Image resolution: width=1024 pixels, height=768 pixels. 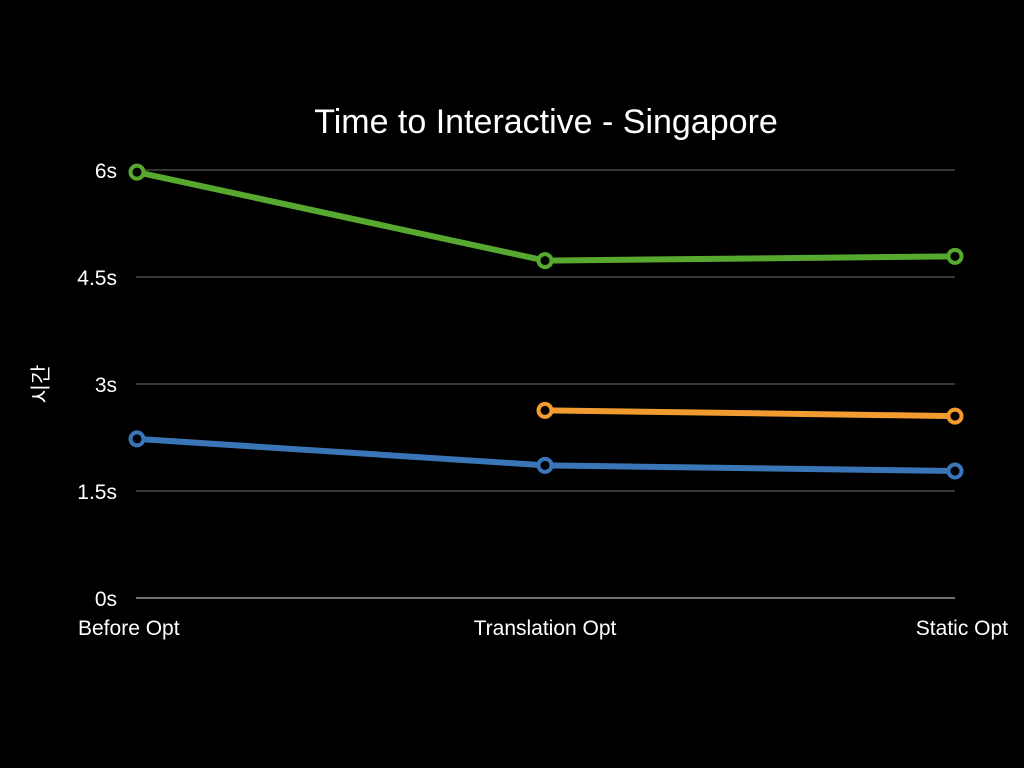 What do you see at coordinates (106, 599) in the screenshot?
I see `y-tick-label: 0s` at bounding box center [106, 599].